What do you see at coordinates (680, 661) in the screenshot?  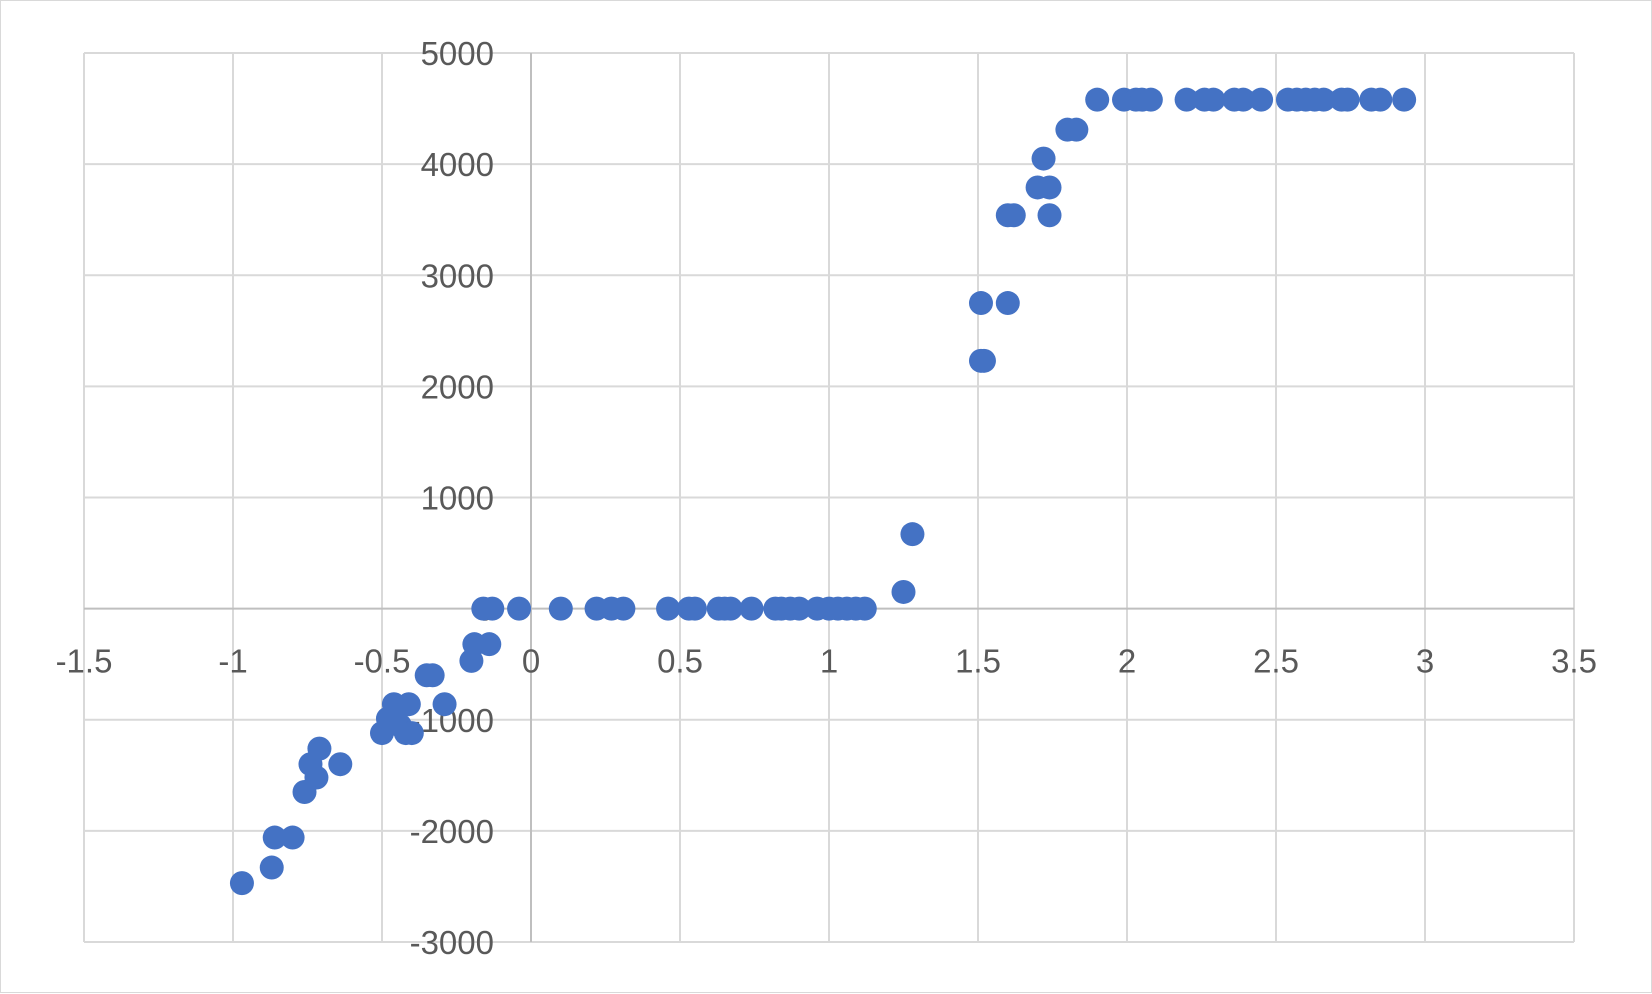 I see `x-tick-label: 0.5` at bounding box center [680, 661].